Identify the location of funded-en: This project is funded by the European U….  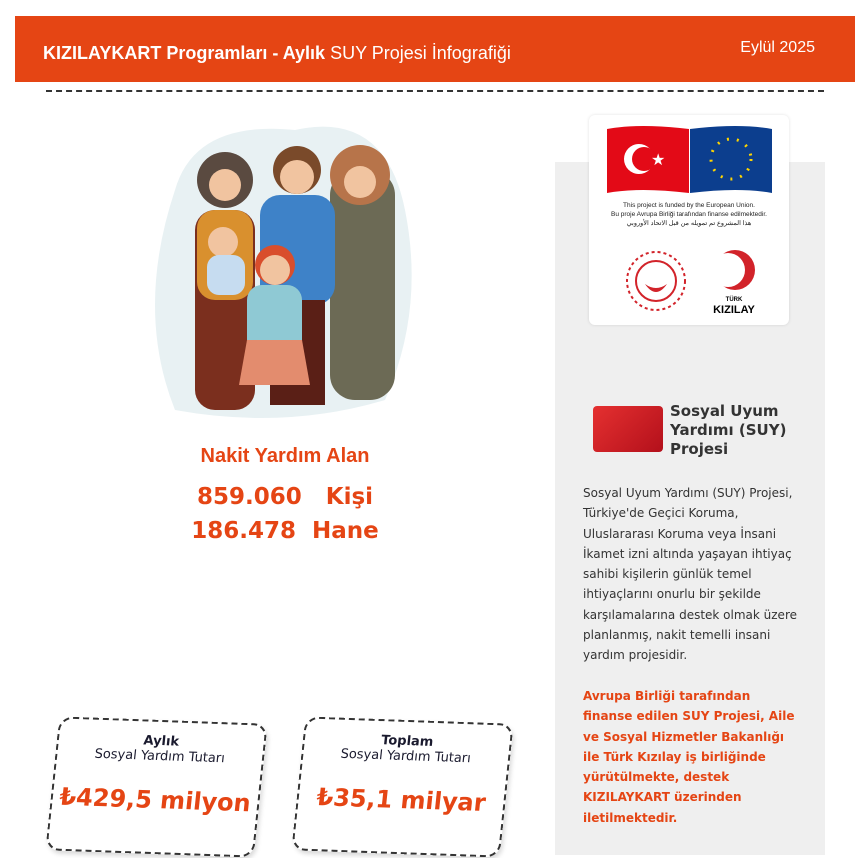
(689, 205).